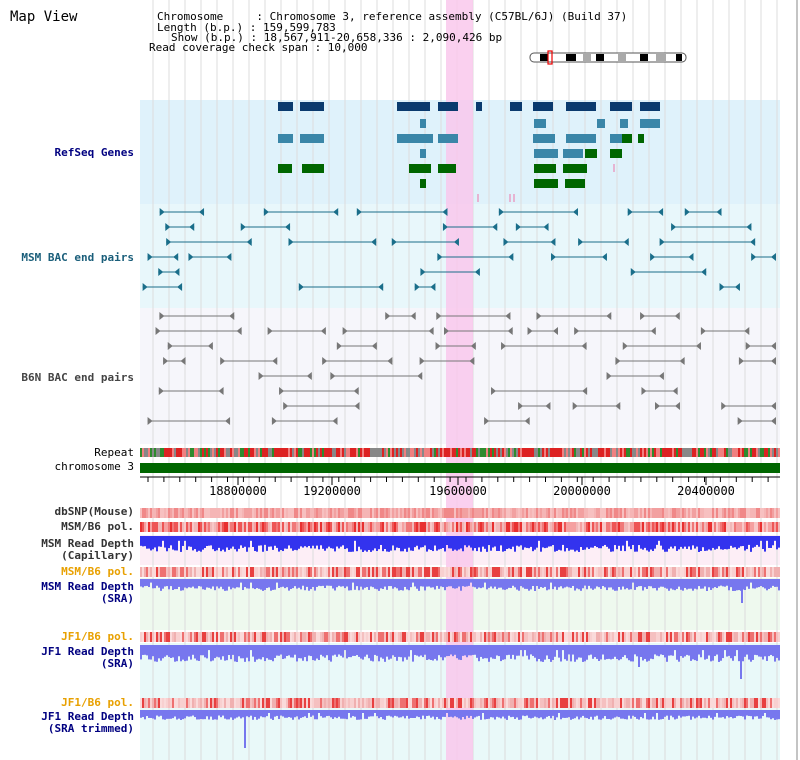  Describe the element at coordinates (97, 571) in the screenshot. I see `track-label-msm-b6-pol-2: MSM/B6 pol.` at that location.